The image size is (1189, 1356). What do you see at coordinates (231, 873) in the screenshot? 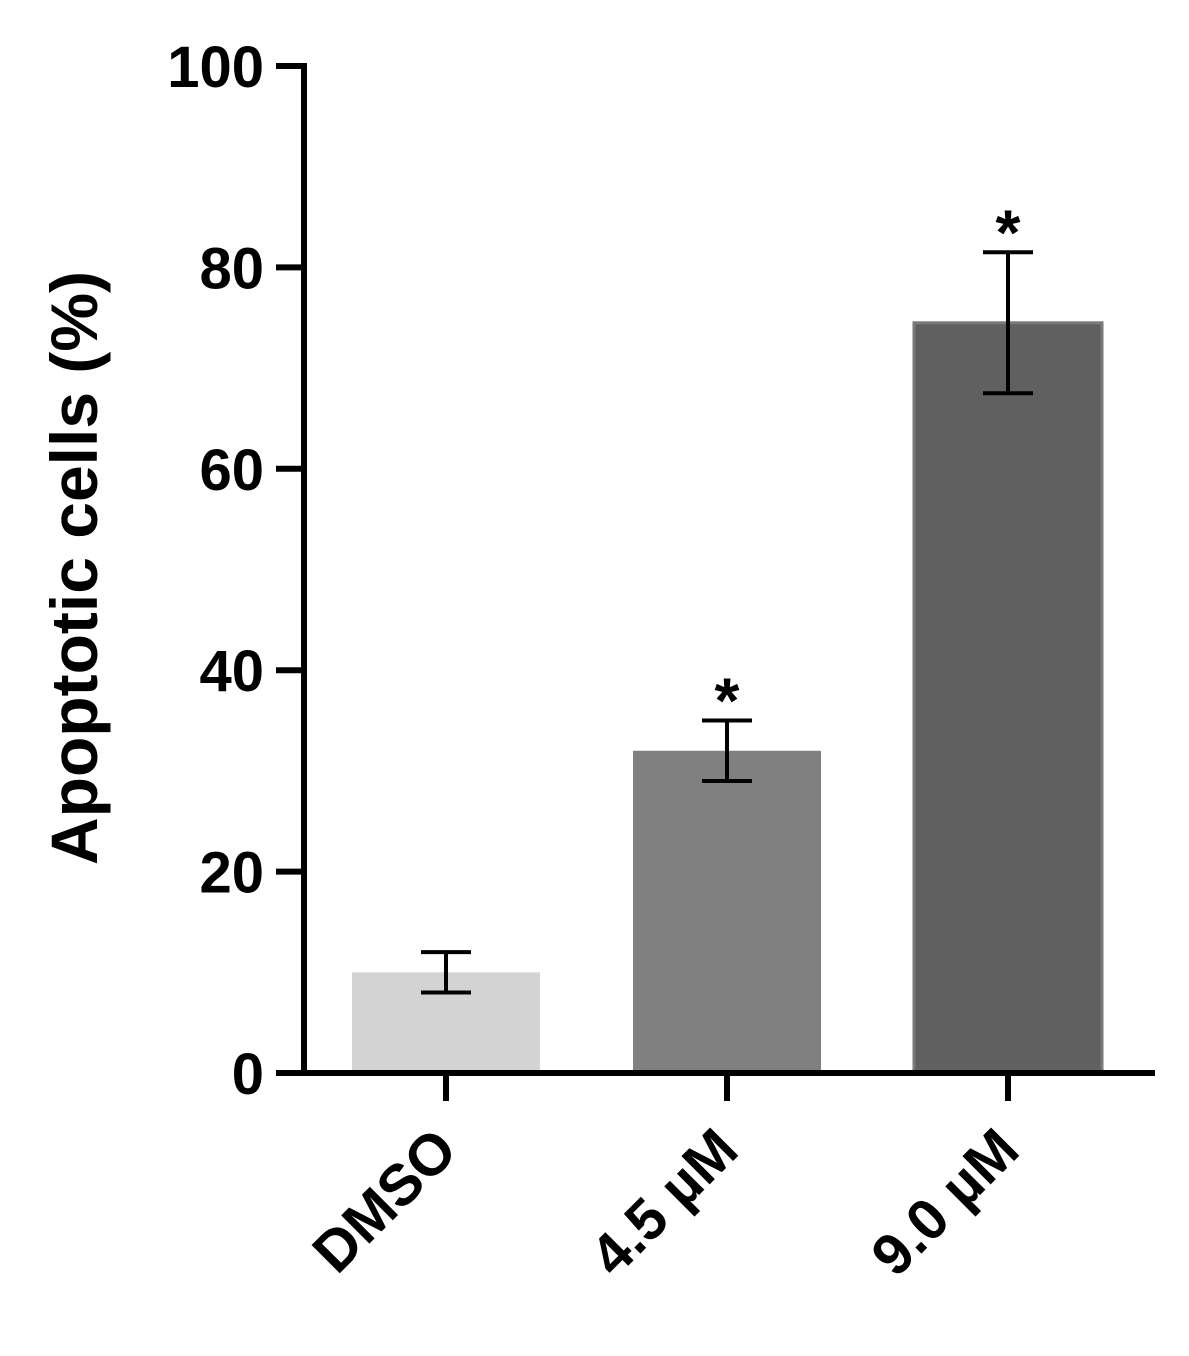
I see `y-tick-label: 20` at bounding box center [231, 873].